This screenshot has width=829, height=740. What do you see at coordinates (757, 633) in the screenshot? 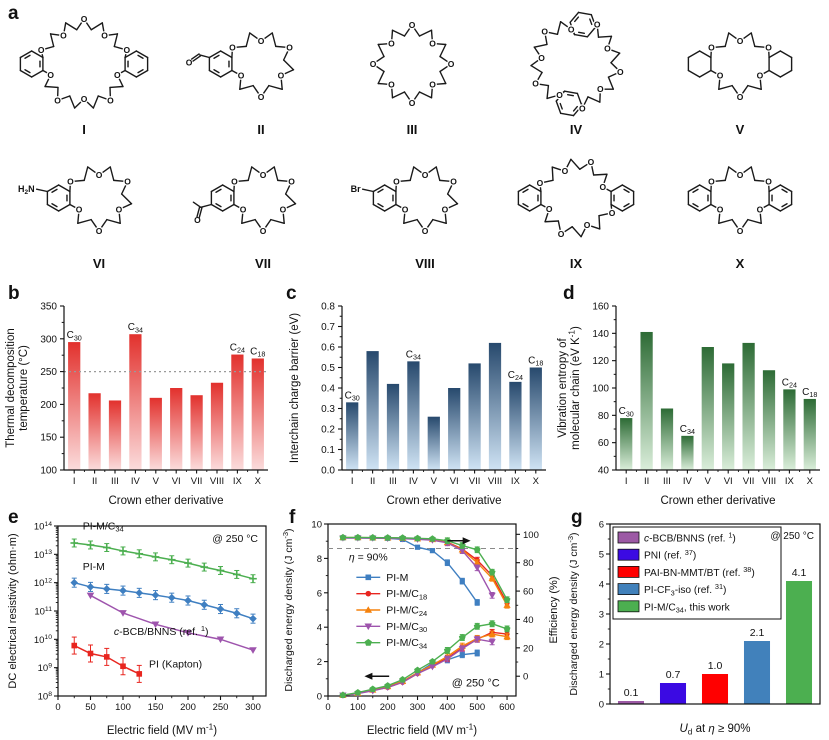
I see `svg-text: 2.1` at bounding box center [757, 633].